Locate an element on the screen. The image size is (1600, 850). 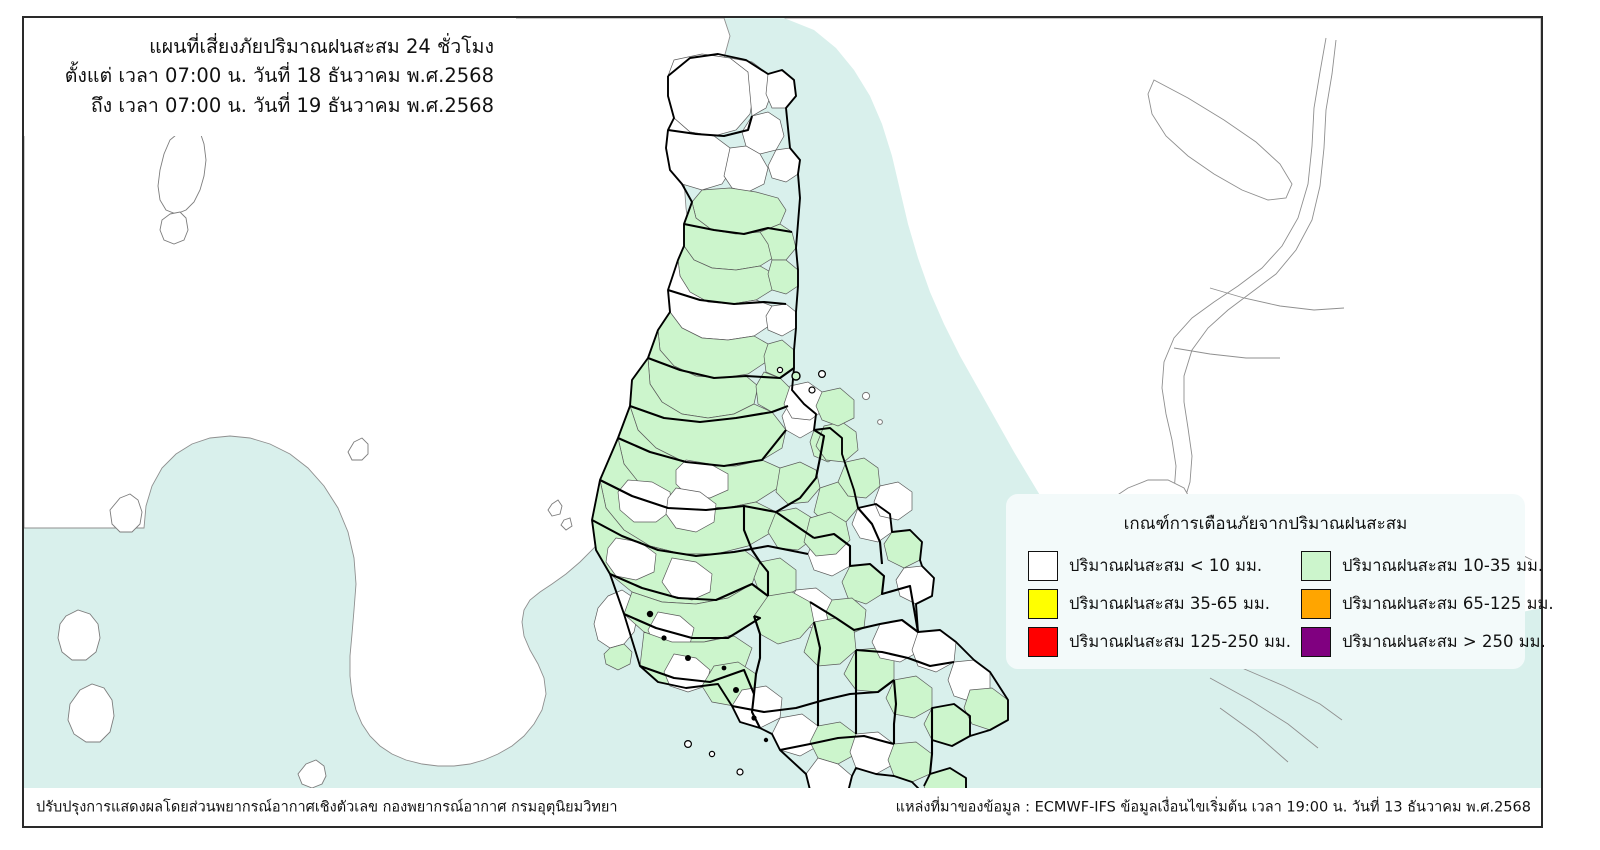
legend-item-65-125: ปริมาณฝนสะสม 65-125 มม. is located at coordinates (1427, 604).